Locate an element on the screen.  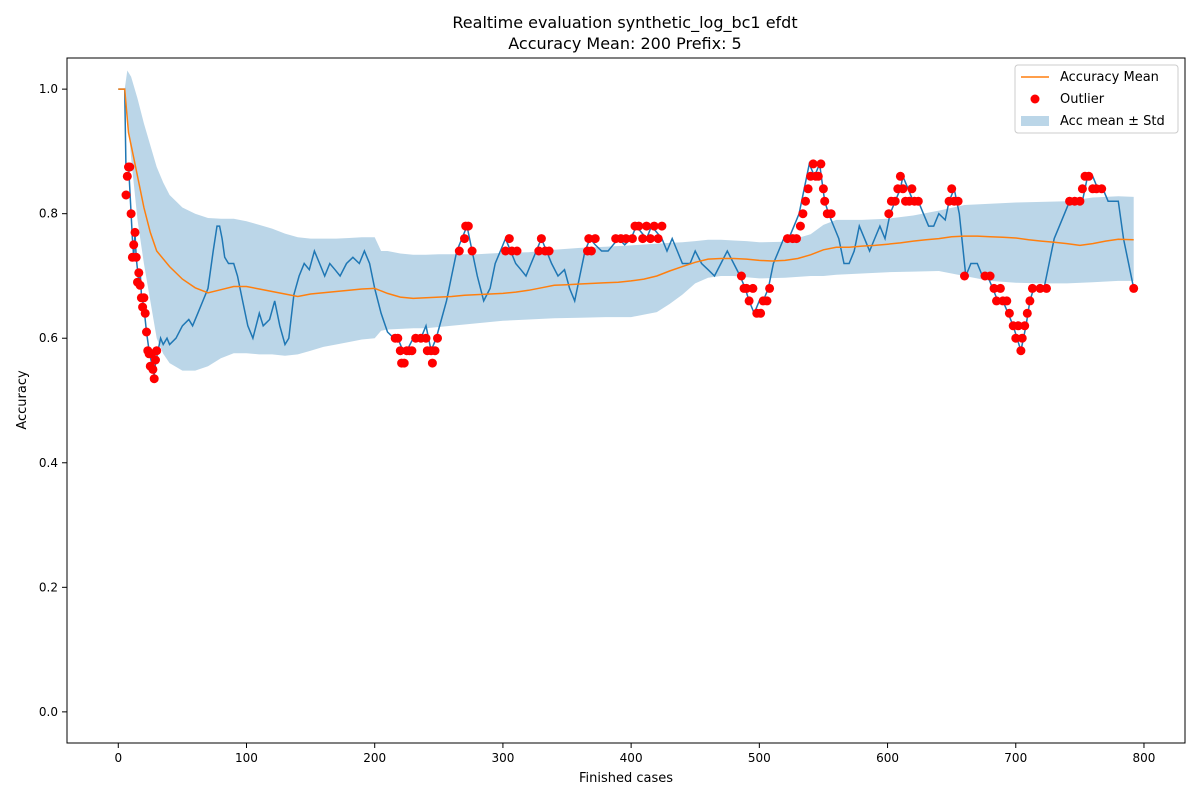
legend: Accuracy Mean Outlier Acc mean ± Std is located at coordinates (1096, 99).